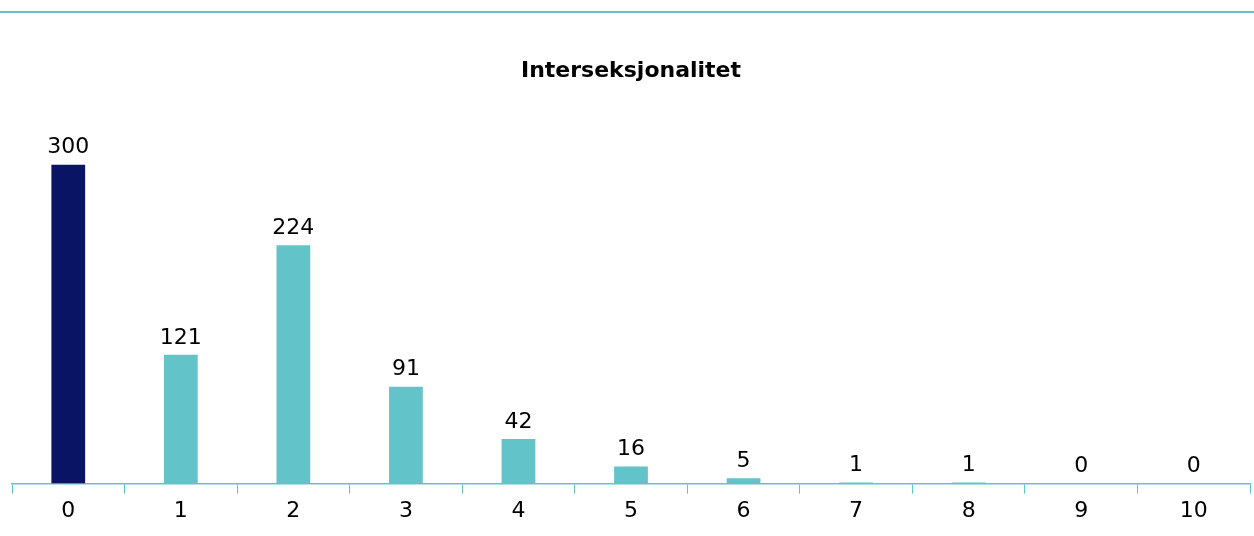 This screenshot has height=536, width=1254. I want to click on data-label: 300, so click(68, 146).